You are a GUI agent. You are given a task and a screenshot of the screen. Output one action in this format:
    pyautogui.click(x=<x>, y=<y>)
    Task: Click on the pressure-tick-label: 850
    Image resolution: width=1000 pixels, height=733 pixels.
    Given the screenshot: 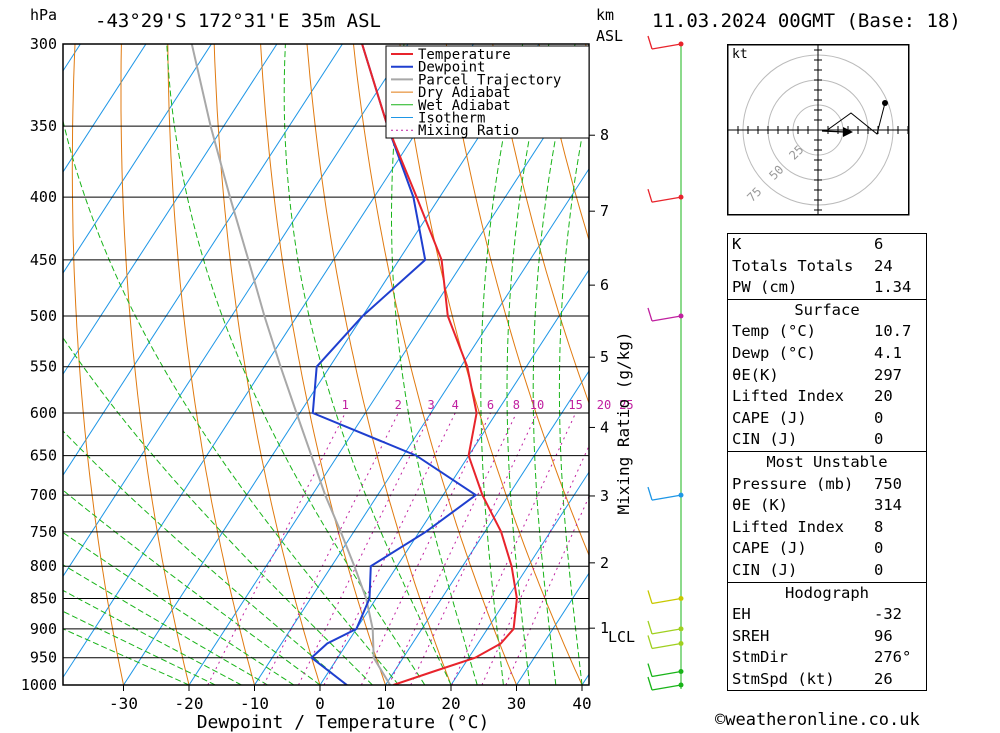 What is the action you would take?
    pyautogui.click(x=43, y=598)
    